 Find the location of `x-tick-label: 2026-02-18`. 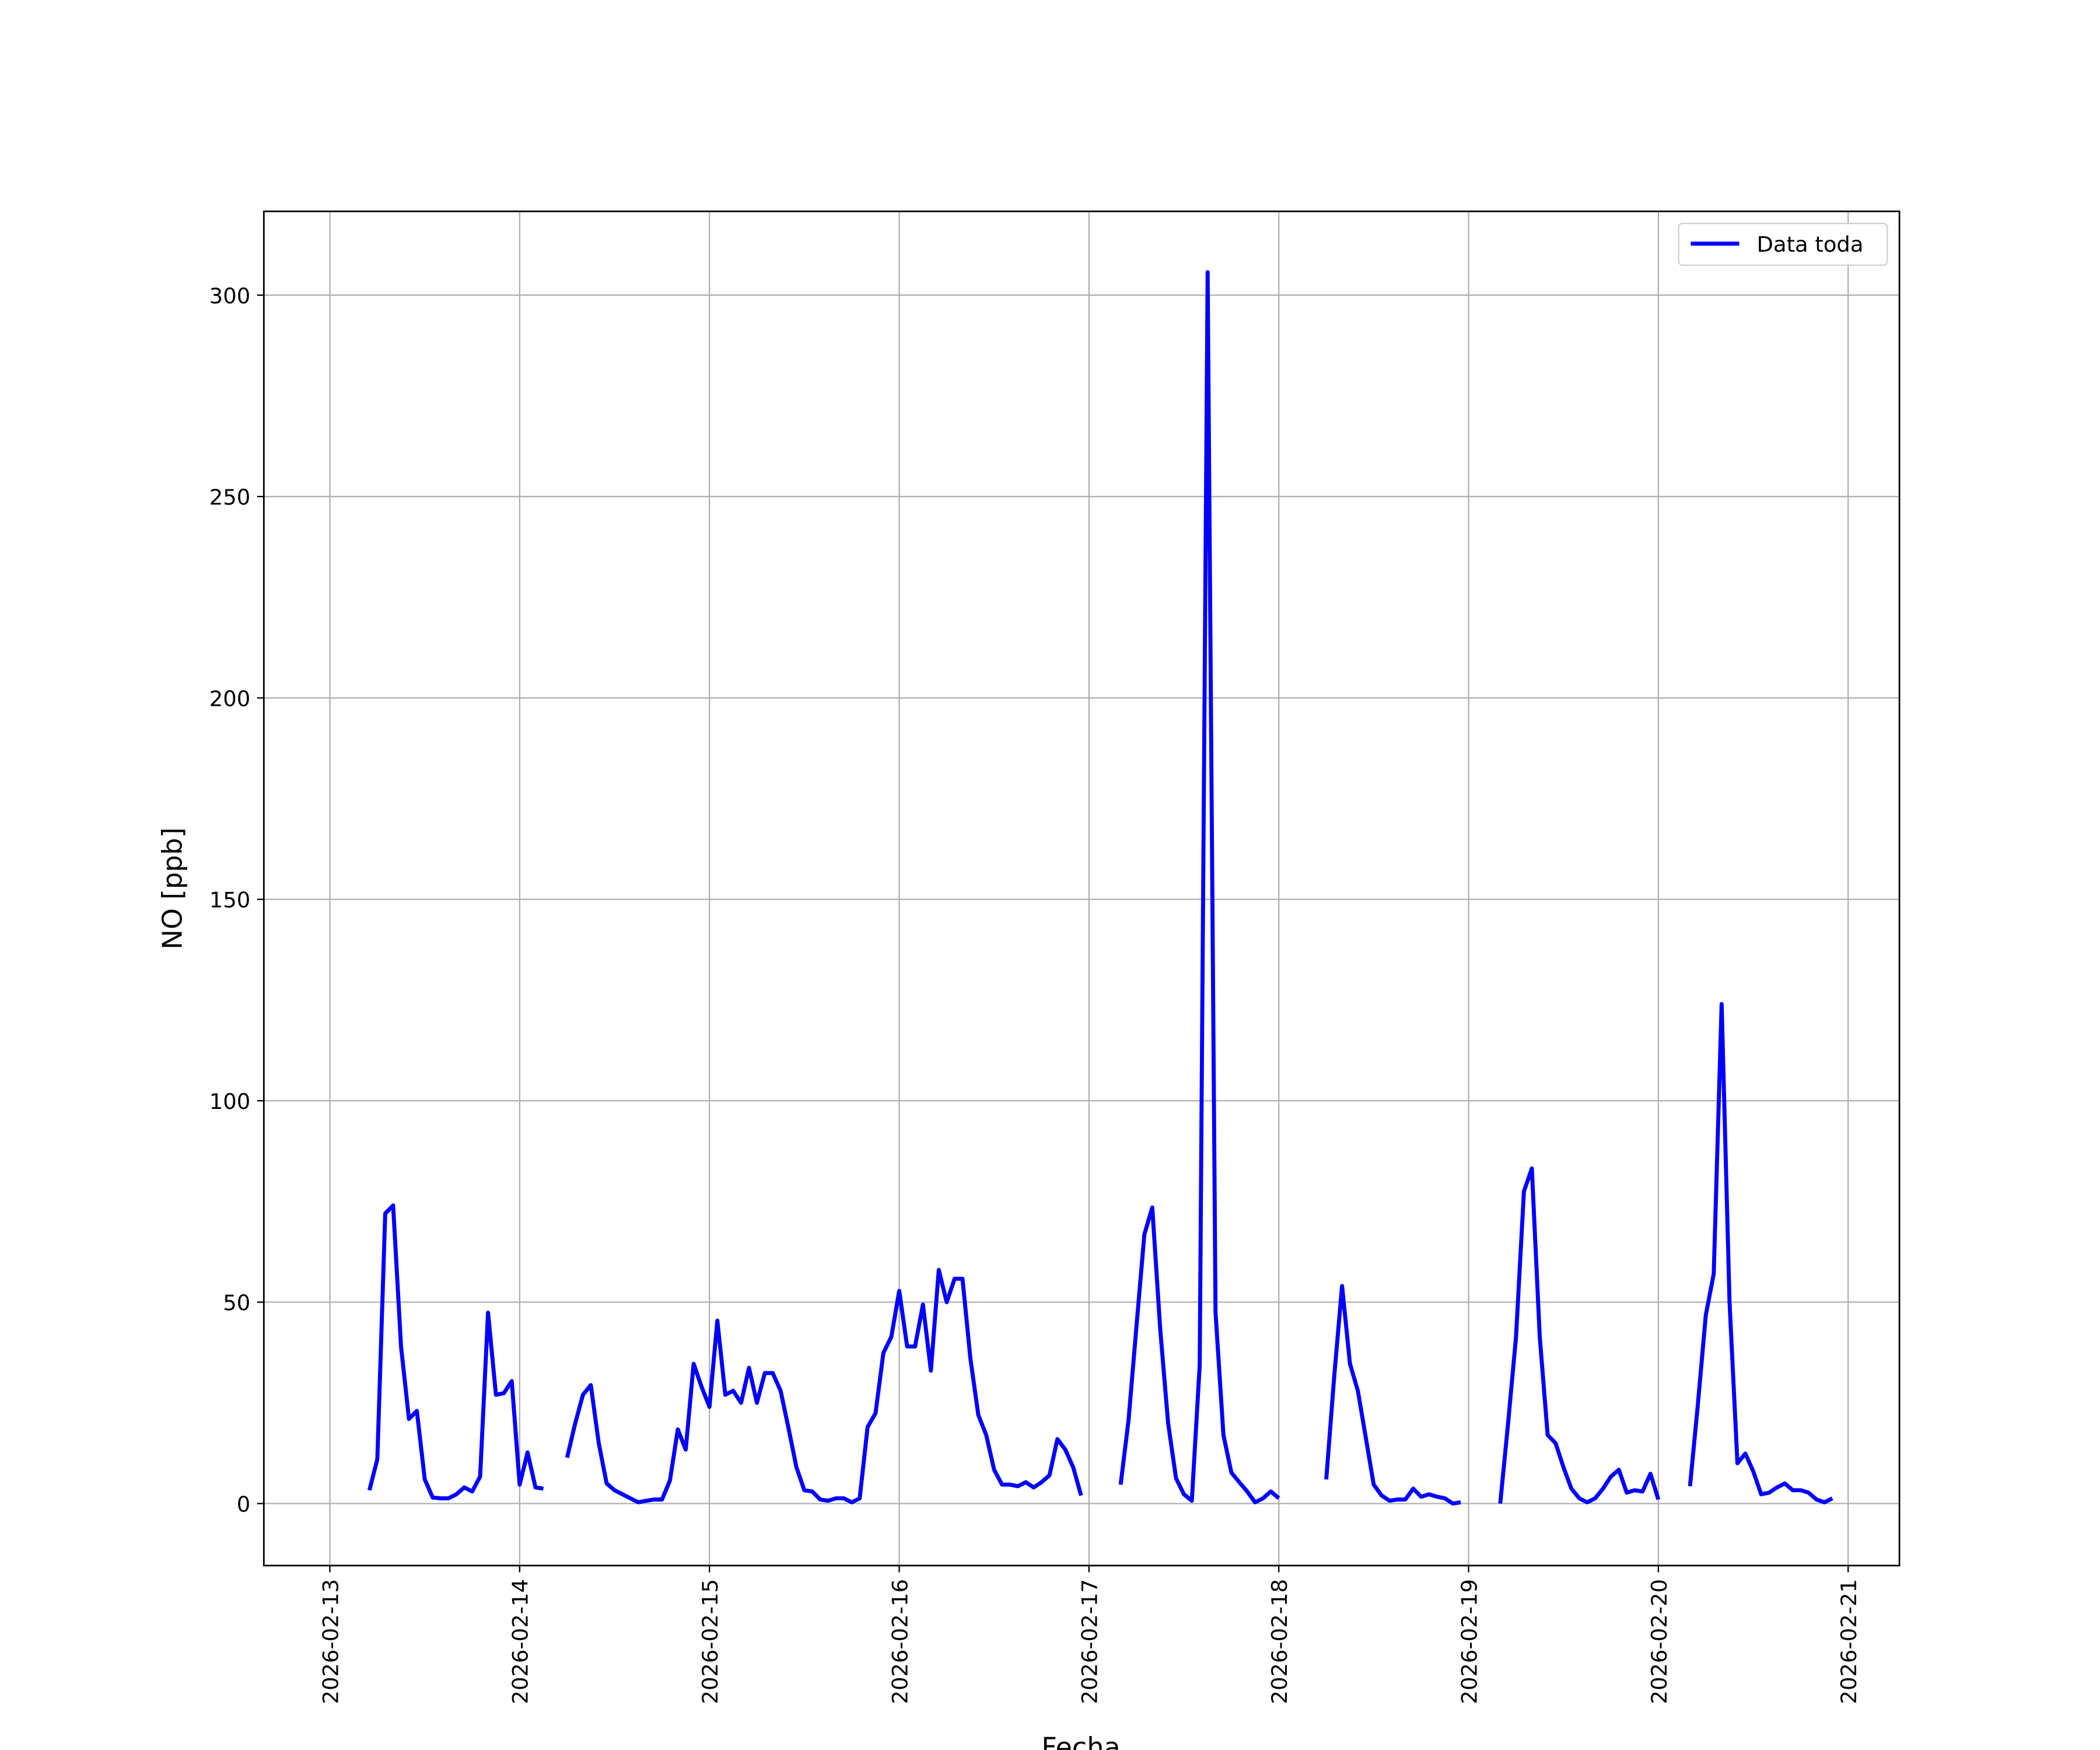

x-tick-label: 2026-02-18 is located at coordinates (1279, 1641).